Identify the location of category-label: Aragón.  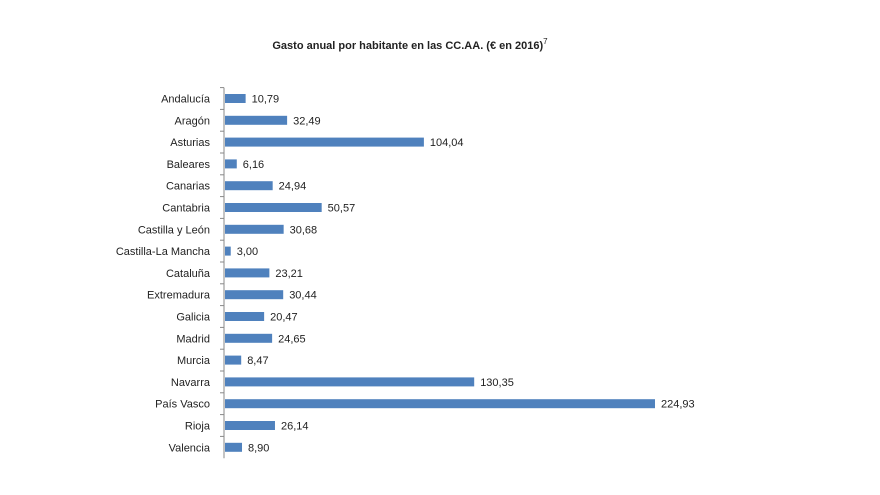
(192, 121).